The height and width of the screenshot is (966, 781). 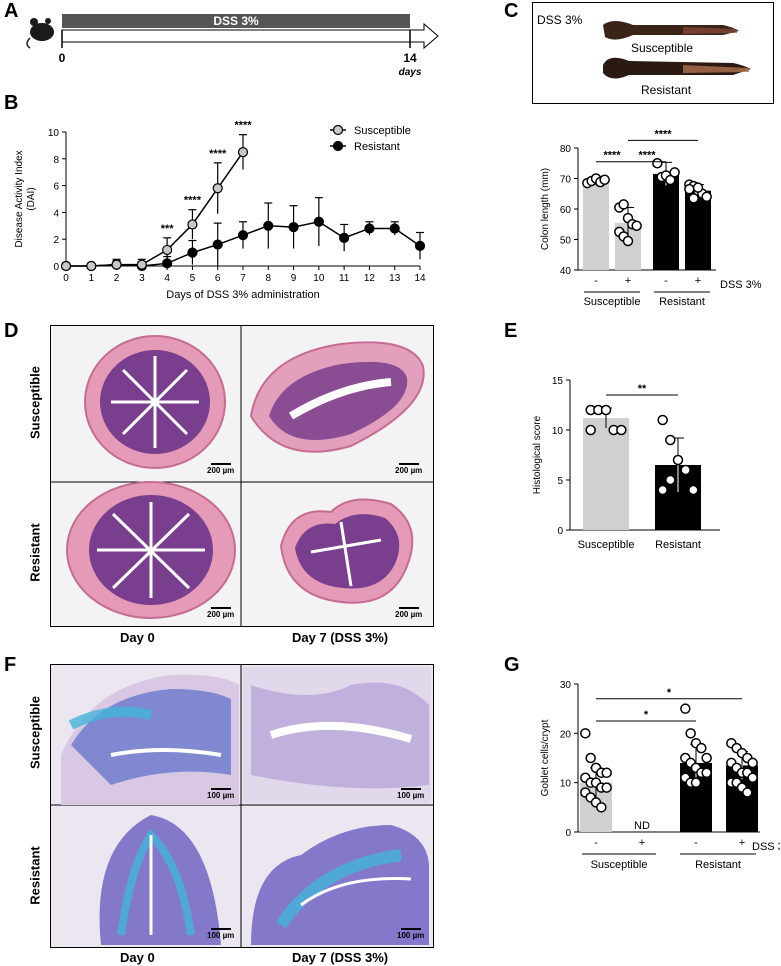 I want to click on mouse-icon, so click(x=40, y=33).